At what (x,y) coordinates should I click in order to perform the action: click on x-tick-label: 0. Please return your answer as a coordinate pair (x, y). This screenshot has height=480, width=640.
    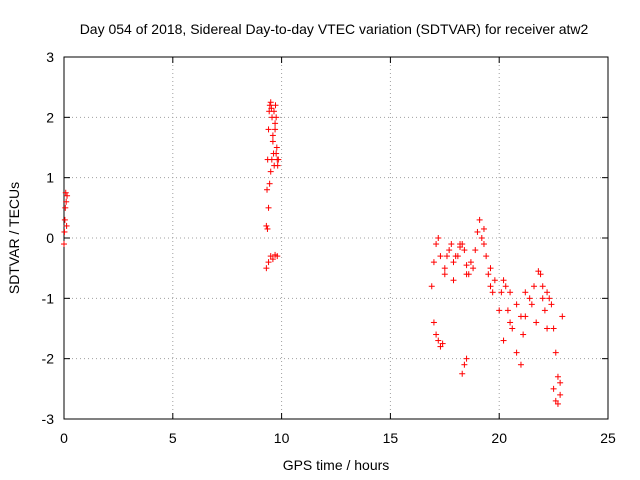
    Looking at the image, I should click on (64, 438).